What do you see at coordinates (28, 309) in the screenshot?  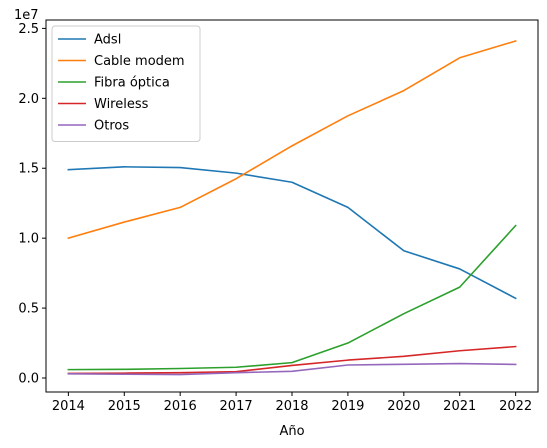 I see `y-tick-label-1: 0.5` at bounding box center [28, 309].